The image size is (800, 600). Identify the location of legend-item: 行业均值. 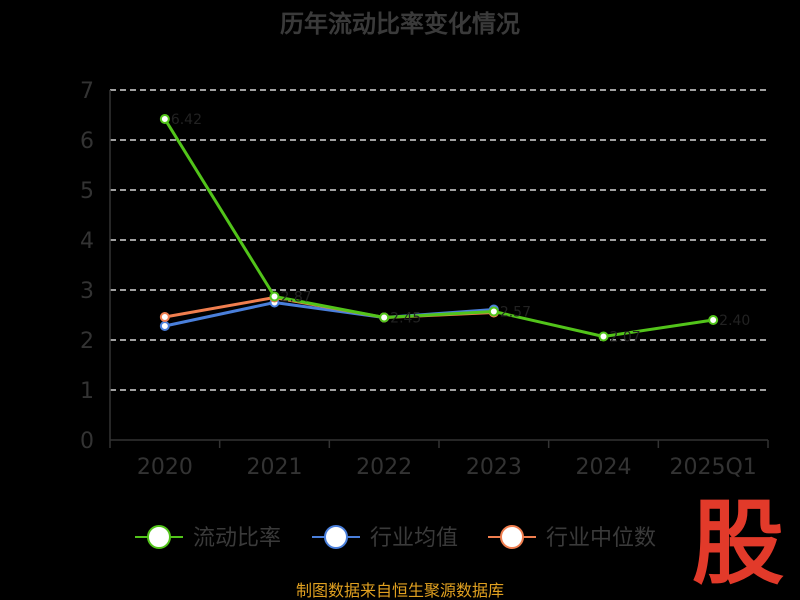
(385, 538).